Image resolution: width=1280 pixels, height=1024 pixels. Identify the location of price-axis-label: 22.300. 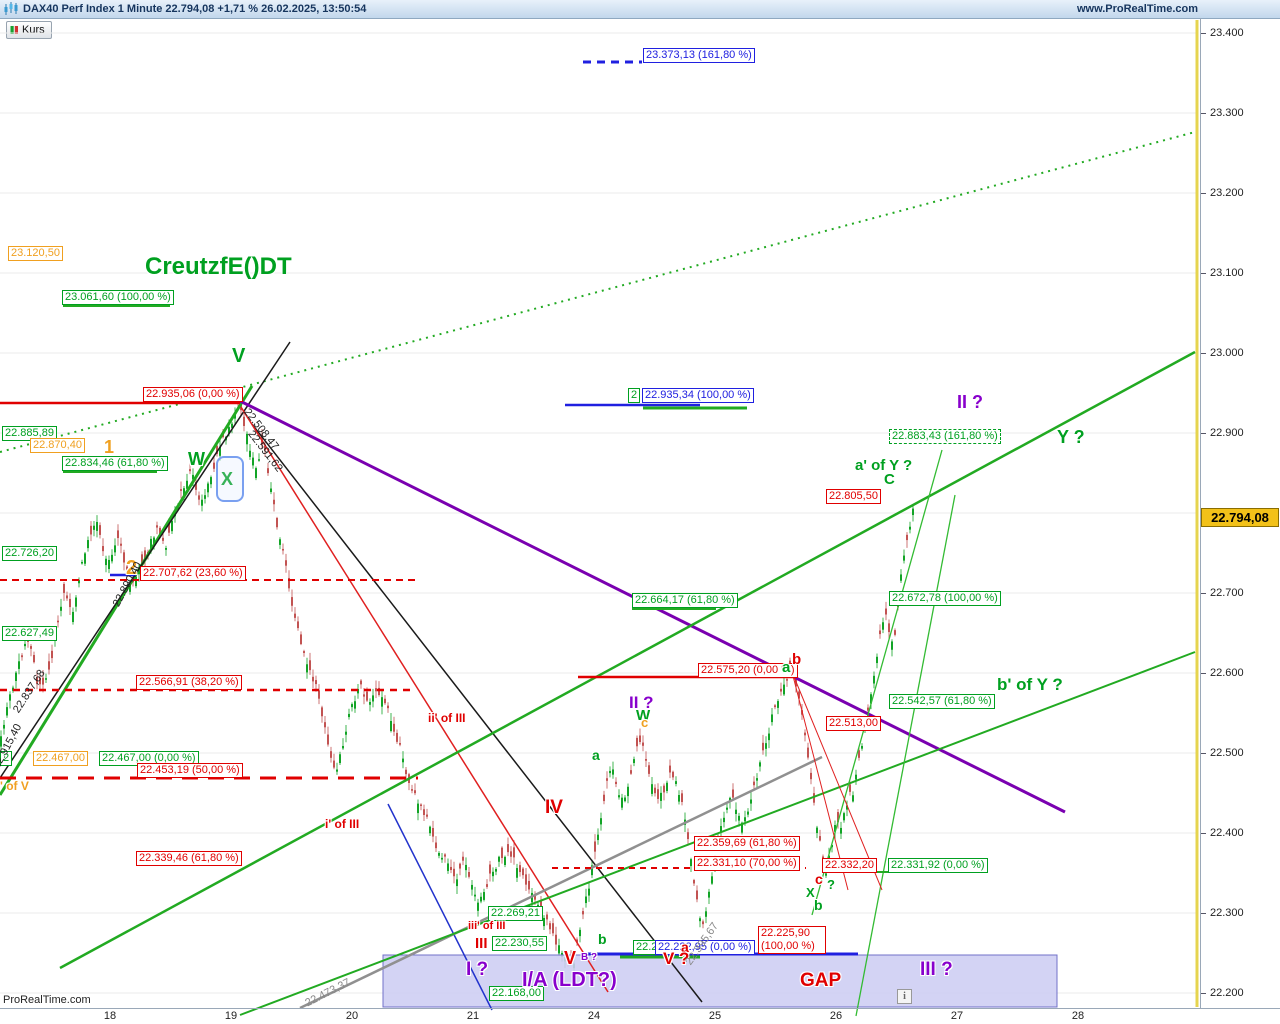
(1227, 913).